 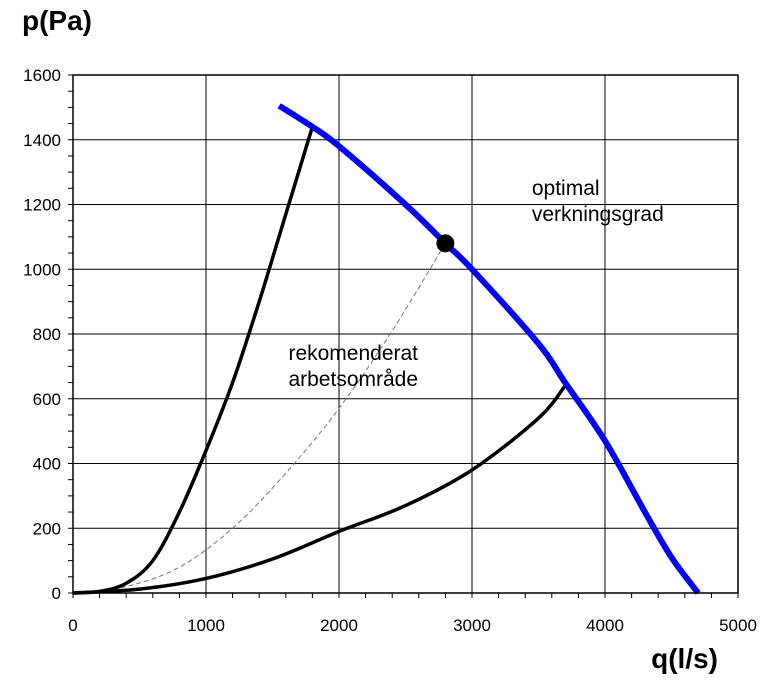 I want to click on annotation-line: arbetsområde, so click(x=353, y=379).